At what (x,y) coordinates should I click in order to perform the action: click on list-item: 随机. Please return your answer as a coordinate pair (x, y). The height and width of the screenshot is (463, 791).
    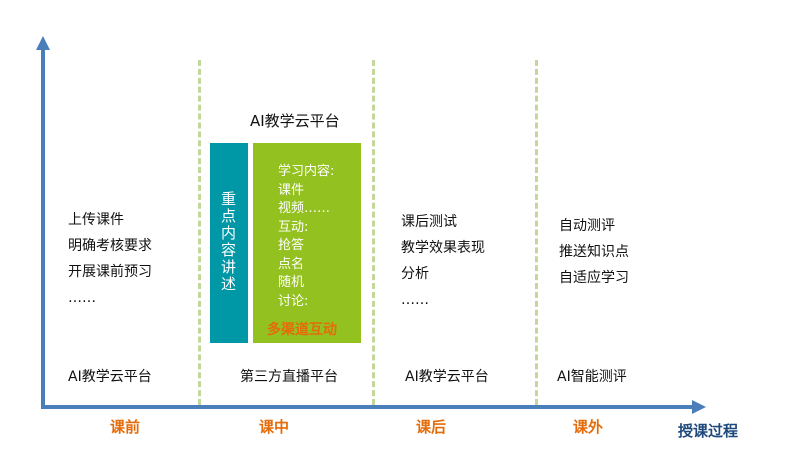
    Looking at the image, I should click on (291, 282).